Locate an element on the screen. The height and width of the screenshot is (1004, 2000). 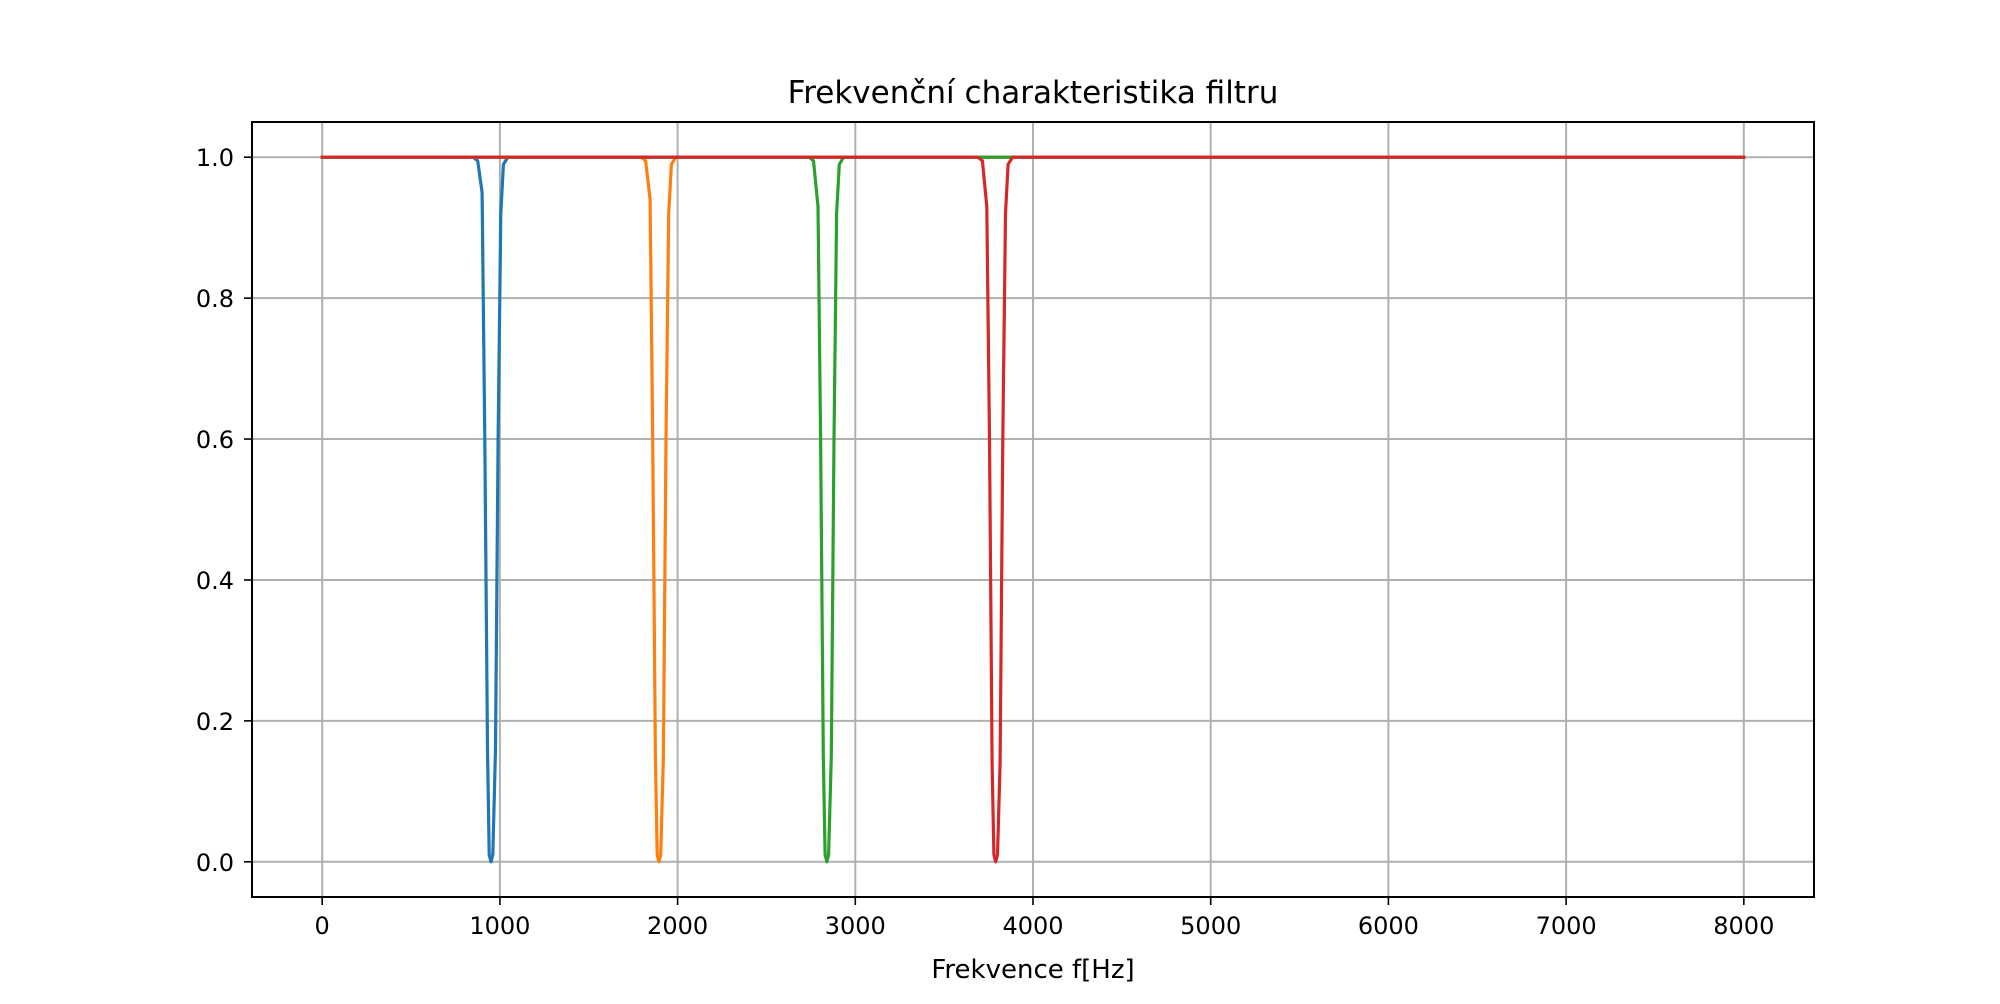
y-axis-ticks: 0.0 0.2 0.4 0.6 0.8 1.0 is located at coordinates (224, 510).